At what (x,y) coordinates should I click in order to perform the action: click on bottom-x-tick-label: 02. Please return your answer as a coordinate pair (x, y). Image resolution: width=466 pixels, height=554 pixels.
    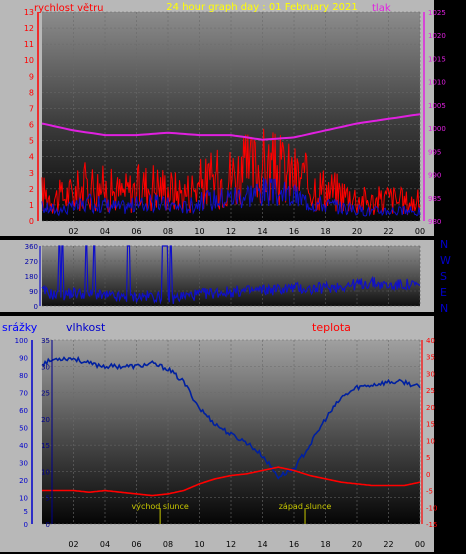
    Looking at the image, I should click on (73, 544).